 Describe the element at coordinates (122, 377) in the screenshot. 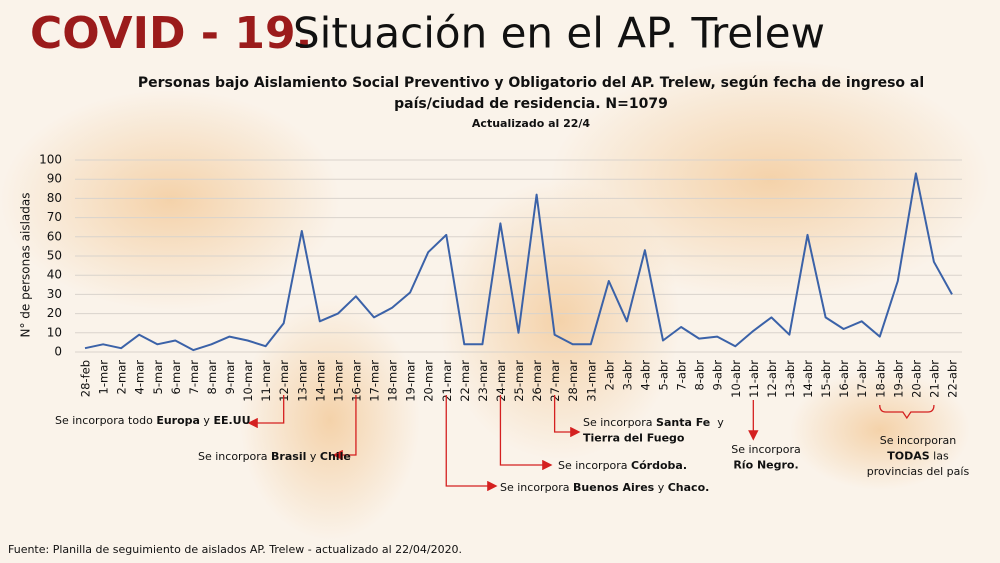

I see `x-tick-label: 2-mar` at that location.